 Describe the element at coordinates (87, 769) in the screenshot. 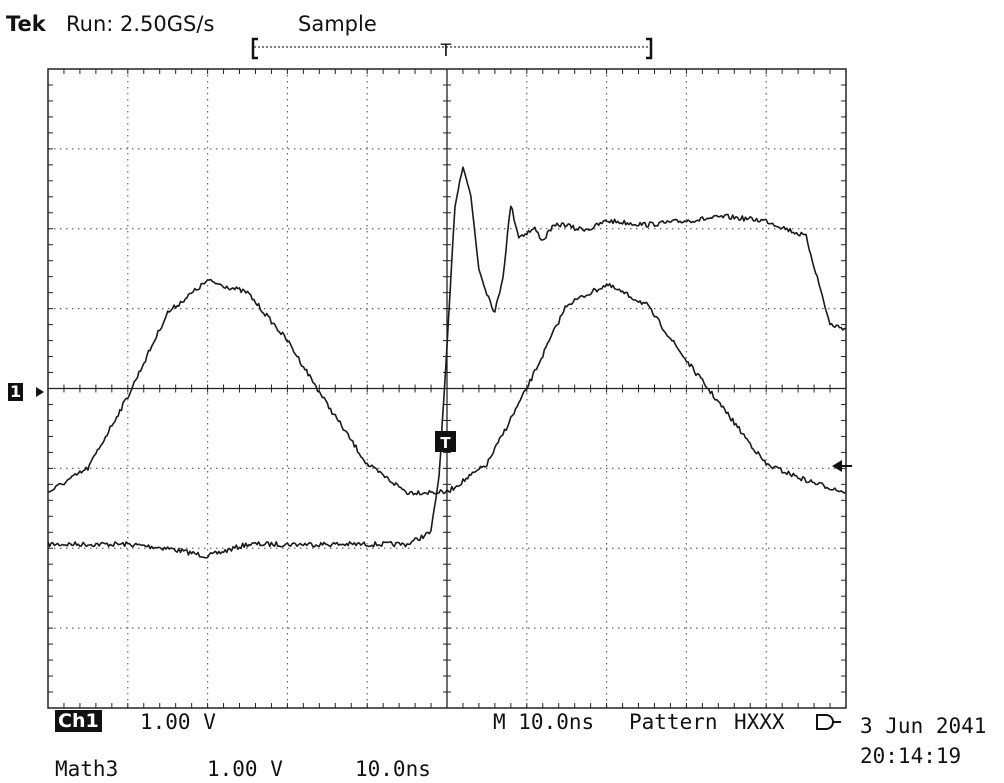

I see `math3-label: Math3` at that location.